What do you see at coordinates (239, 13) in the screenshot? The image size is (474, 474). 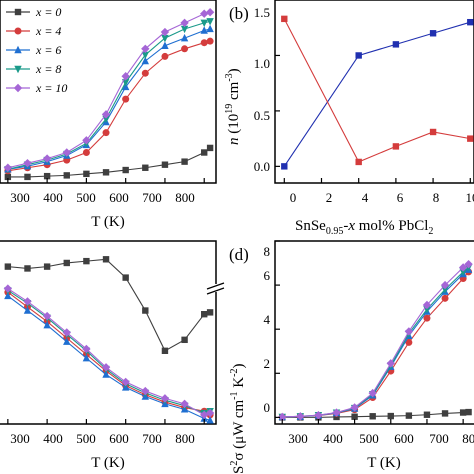 I see `panel-b-label: (b)` at bounding box center [239, 13].